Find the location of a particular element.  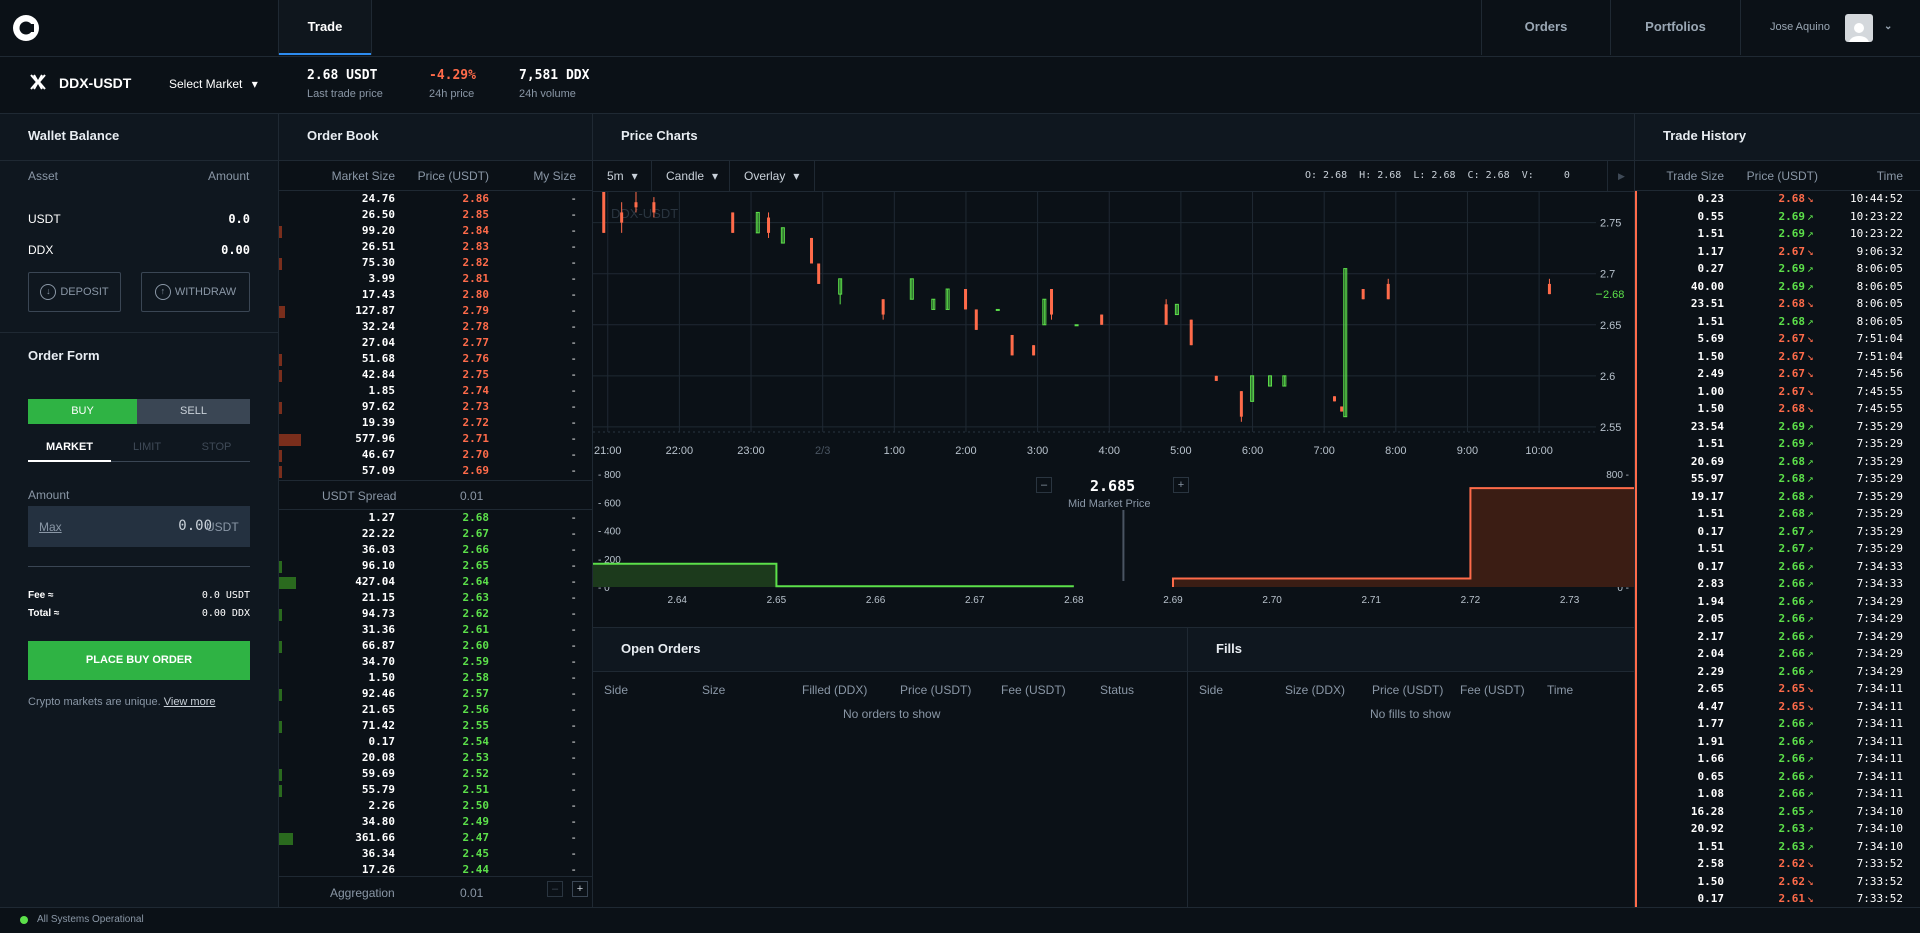

buy-toggle: BUY is located at coordinates (82, 411).